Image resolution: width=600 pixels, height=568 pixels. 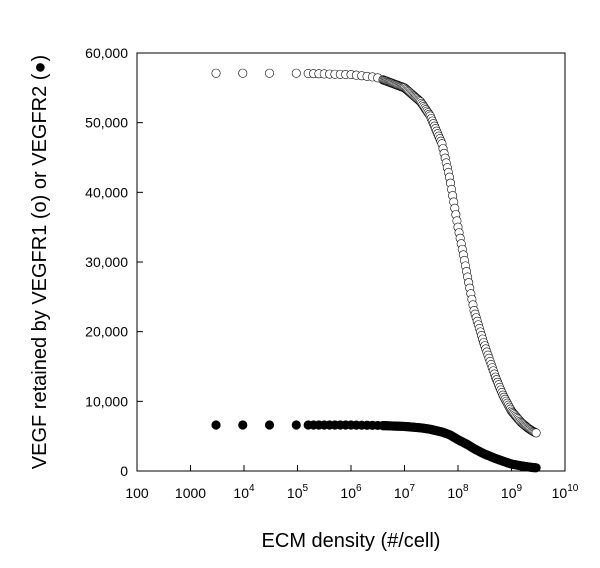 I want to click on x-tick-label: 10⁷, so click(x=405, y=492).